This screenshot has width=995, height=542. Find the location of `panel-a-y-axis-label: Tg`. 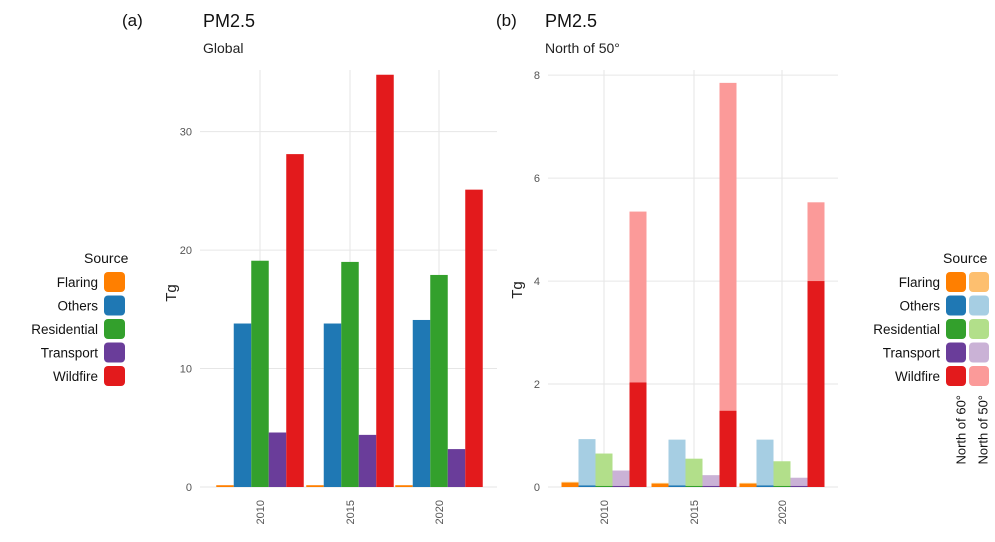

panel-a-y-axis-label: Tg is located at coordinates (171, 293).